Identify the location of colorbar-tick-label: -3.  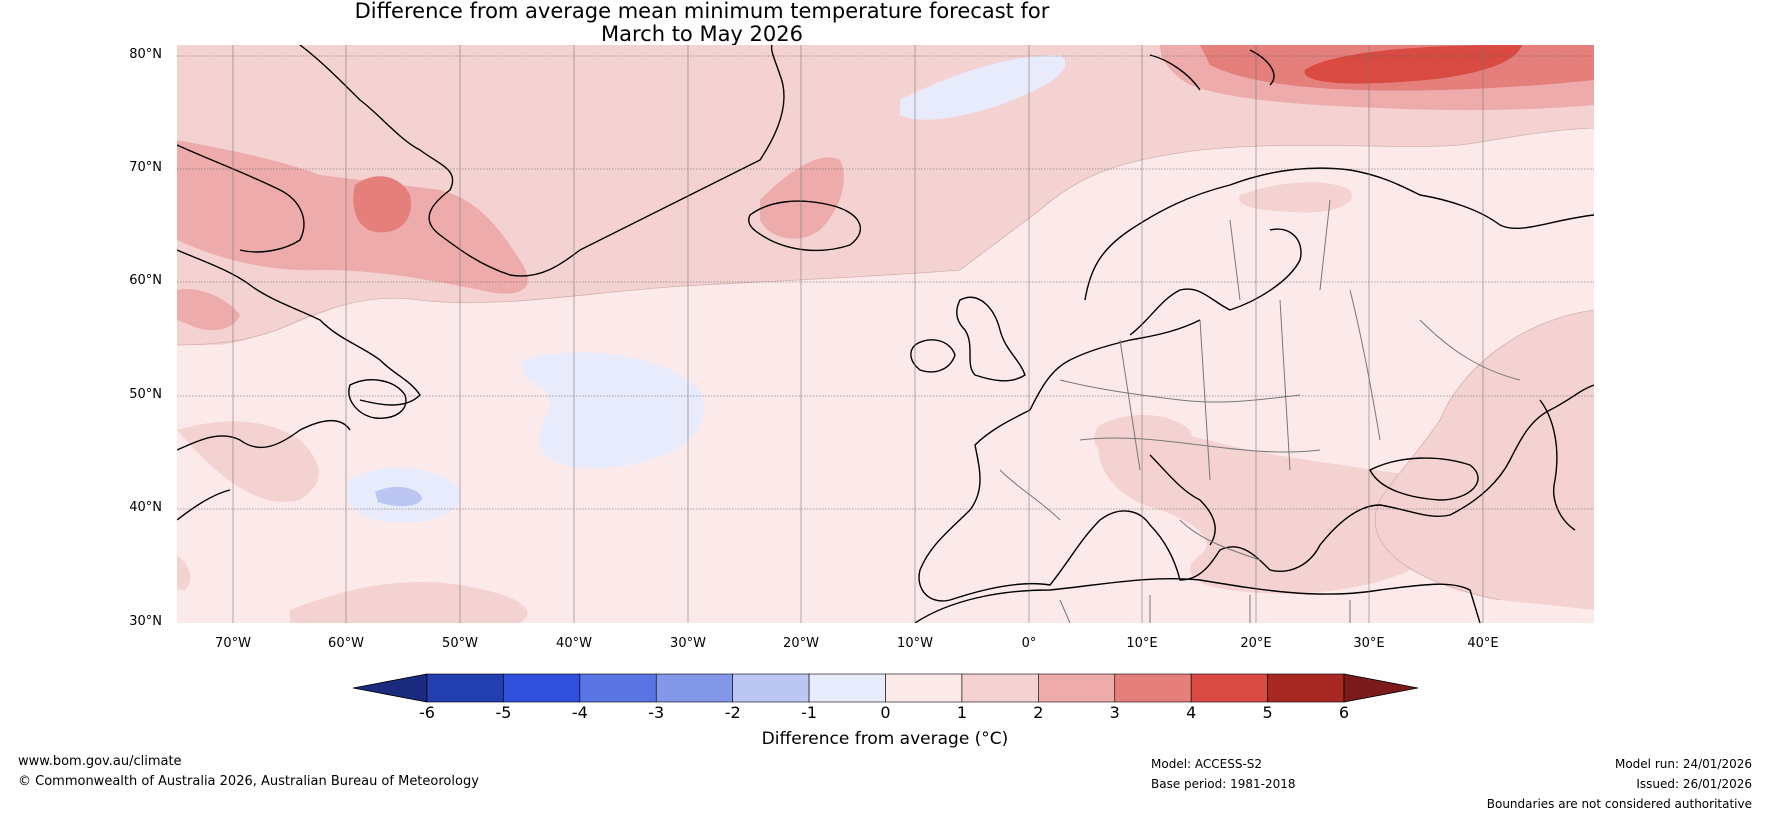
(656, 712).